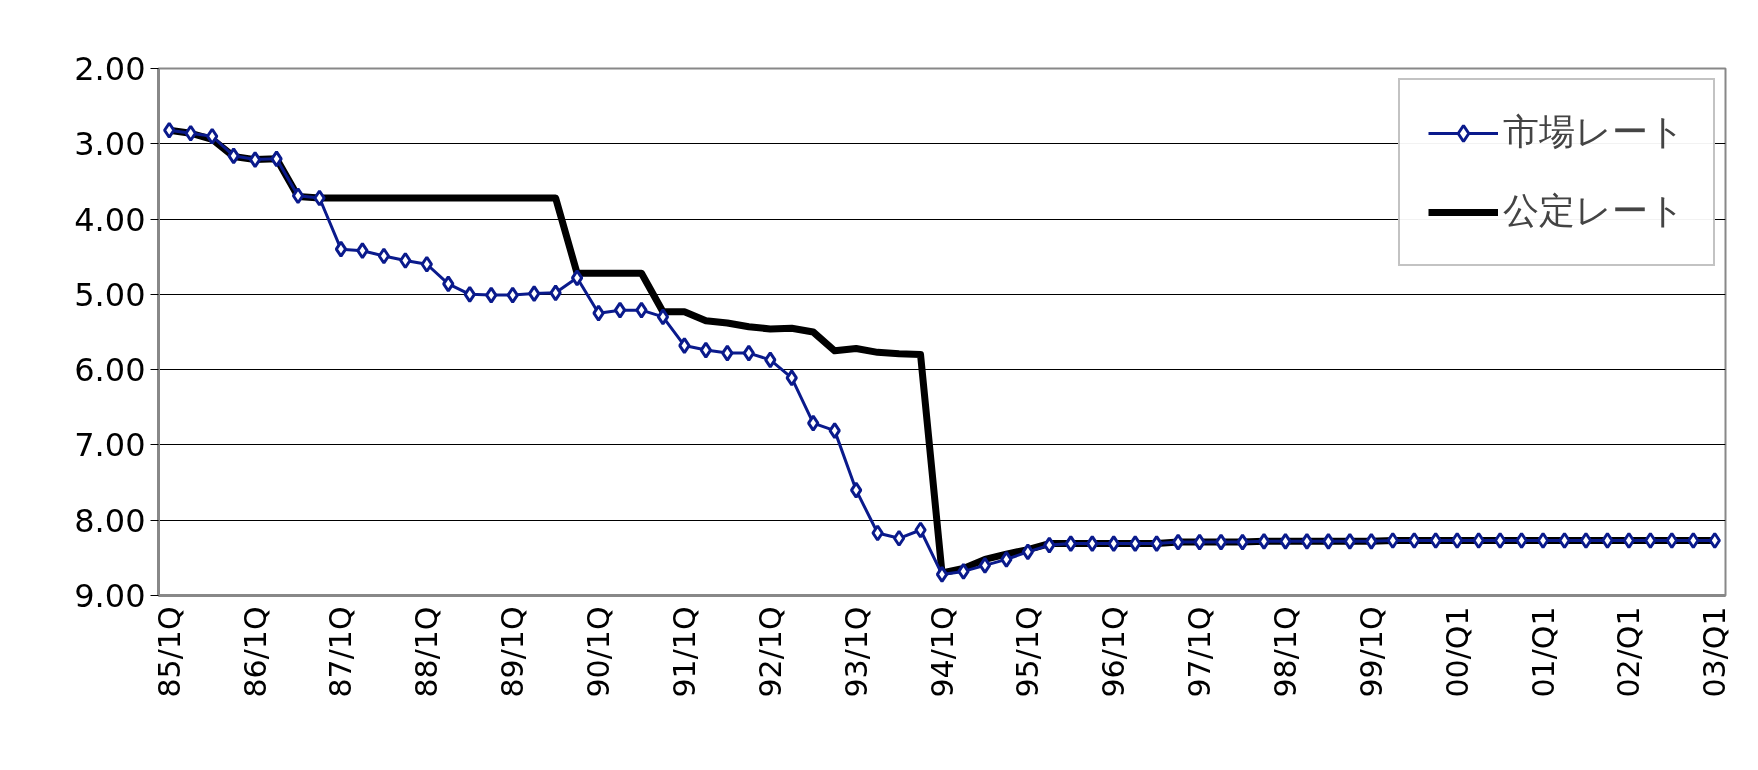  Describe the element at coordinates (1114, 652) in the screenshot. I see `x-tick-label: 96/1Q` at that location.